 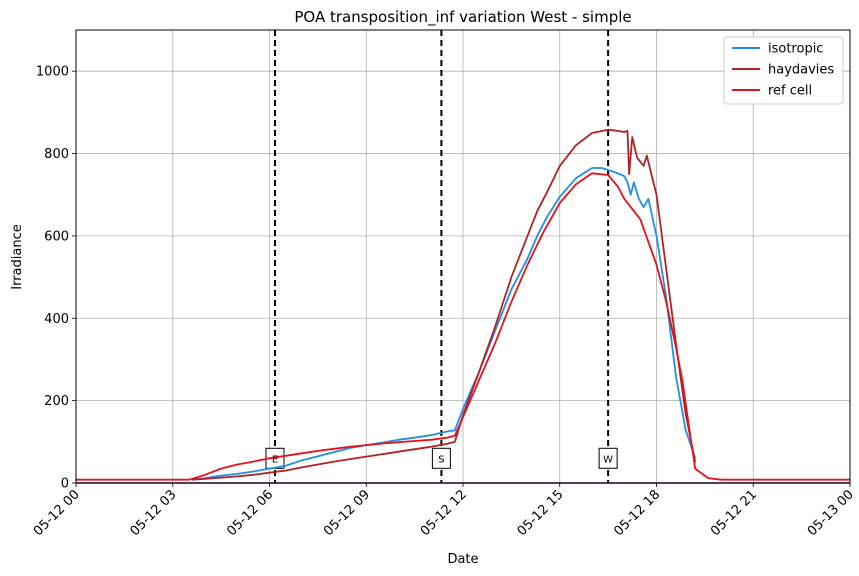 I want to click on legend: isotropic haydavies ref cell, so click(x=783, y=70).